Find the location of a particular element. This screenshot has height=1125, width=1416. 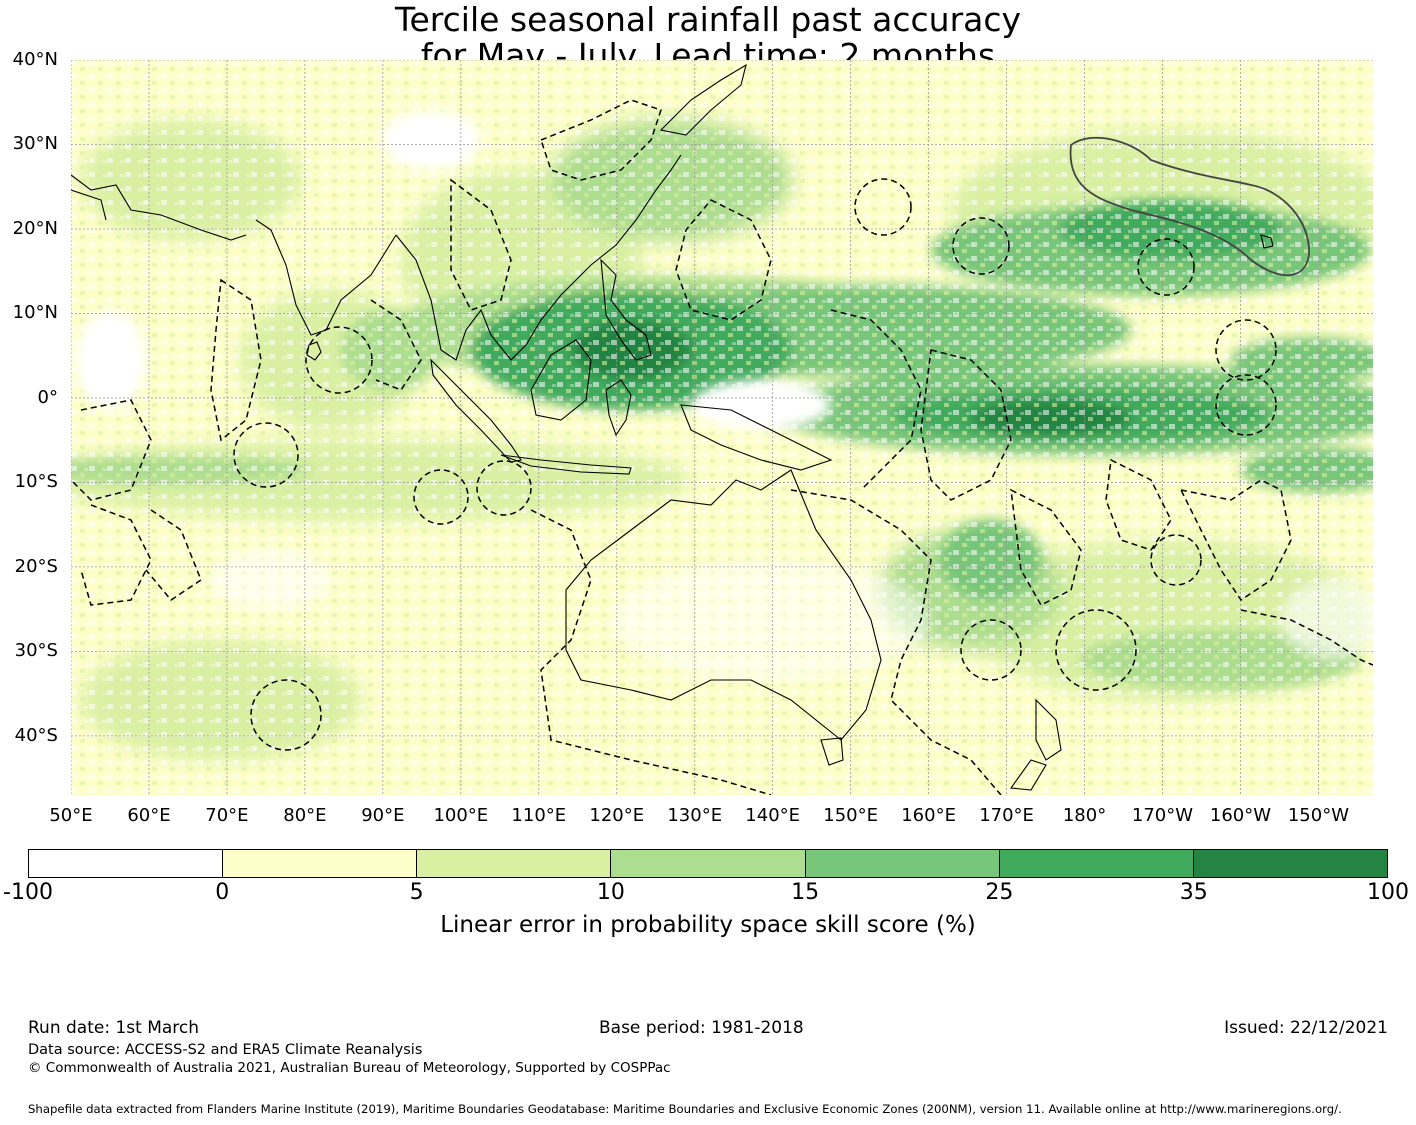

colorbar-tick-label: 10 is located at coordinates (610, 892).